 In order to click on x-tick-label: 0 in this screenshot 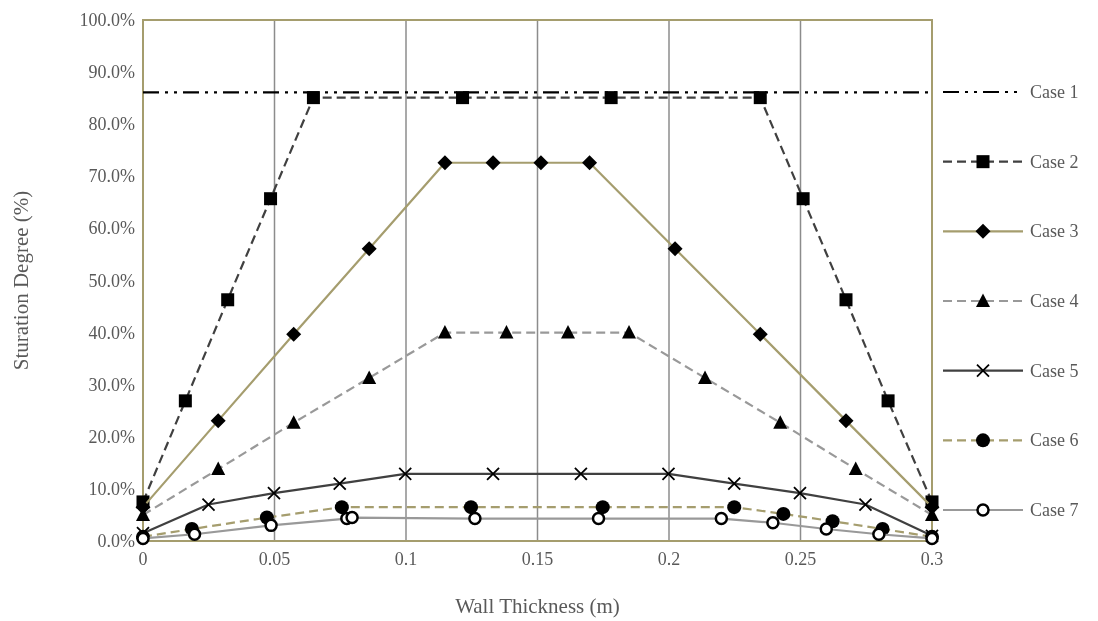, I will do `click(143, 559)`.